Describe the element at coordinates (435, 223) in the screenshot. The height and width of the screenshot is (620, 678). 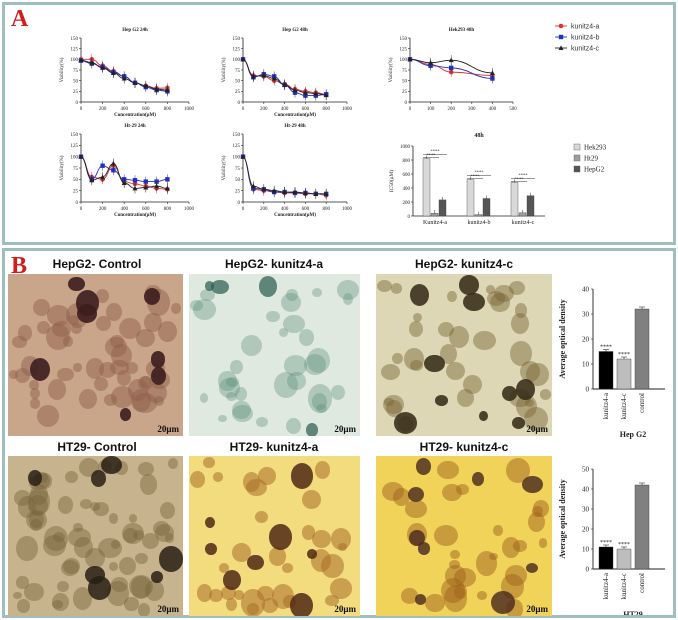
I see `category-label: Kunitz4-a` at that location.